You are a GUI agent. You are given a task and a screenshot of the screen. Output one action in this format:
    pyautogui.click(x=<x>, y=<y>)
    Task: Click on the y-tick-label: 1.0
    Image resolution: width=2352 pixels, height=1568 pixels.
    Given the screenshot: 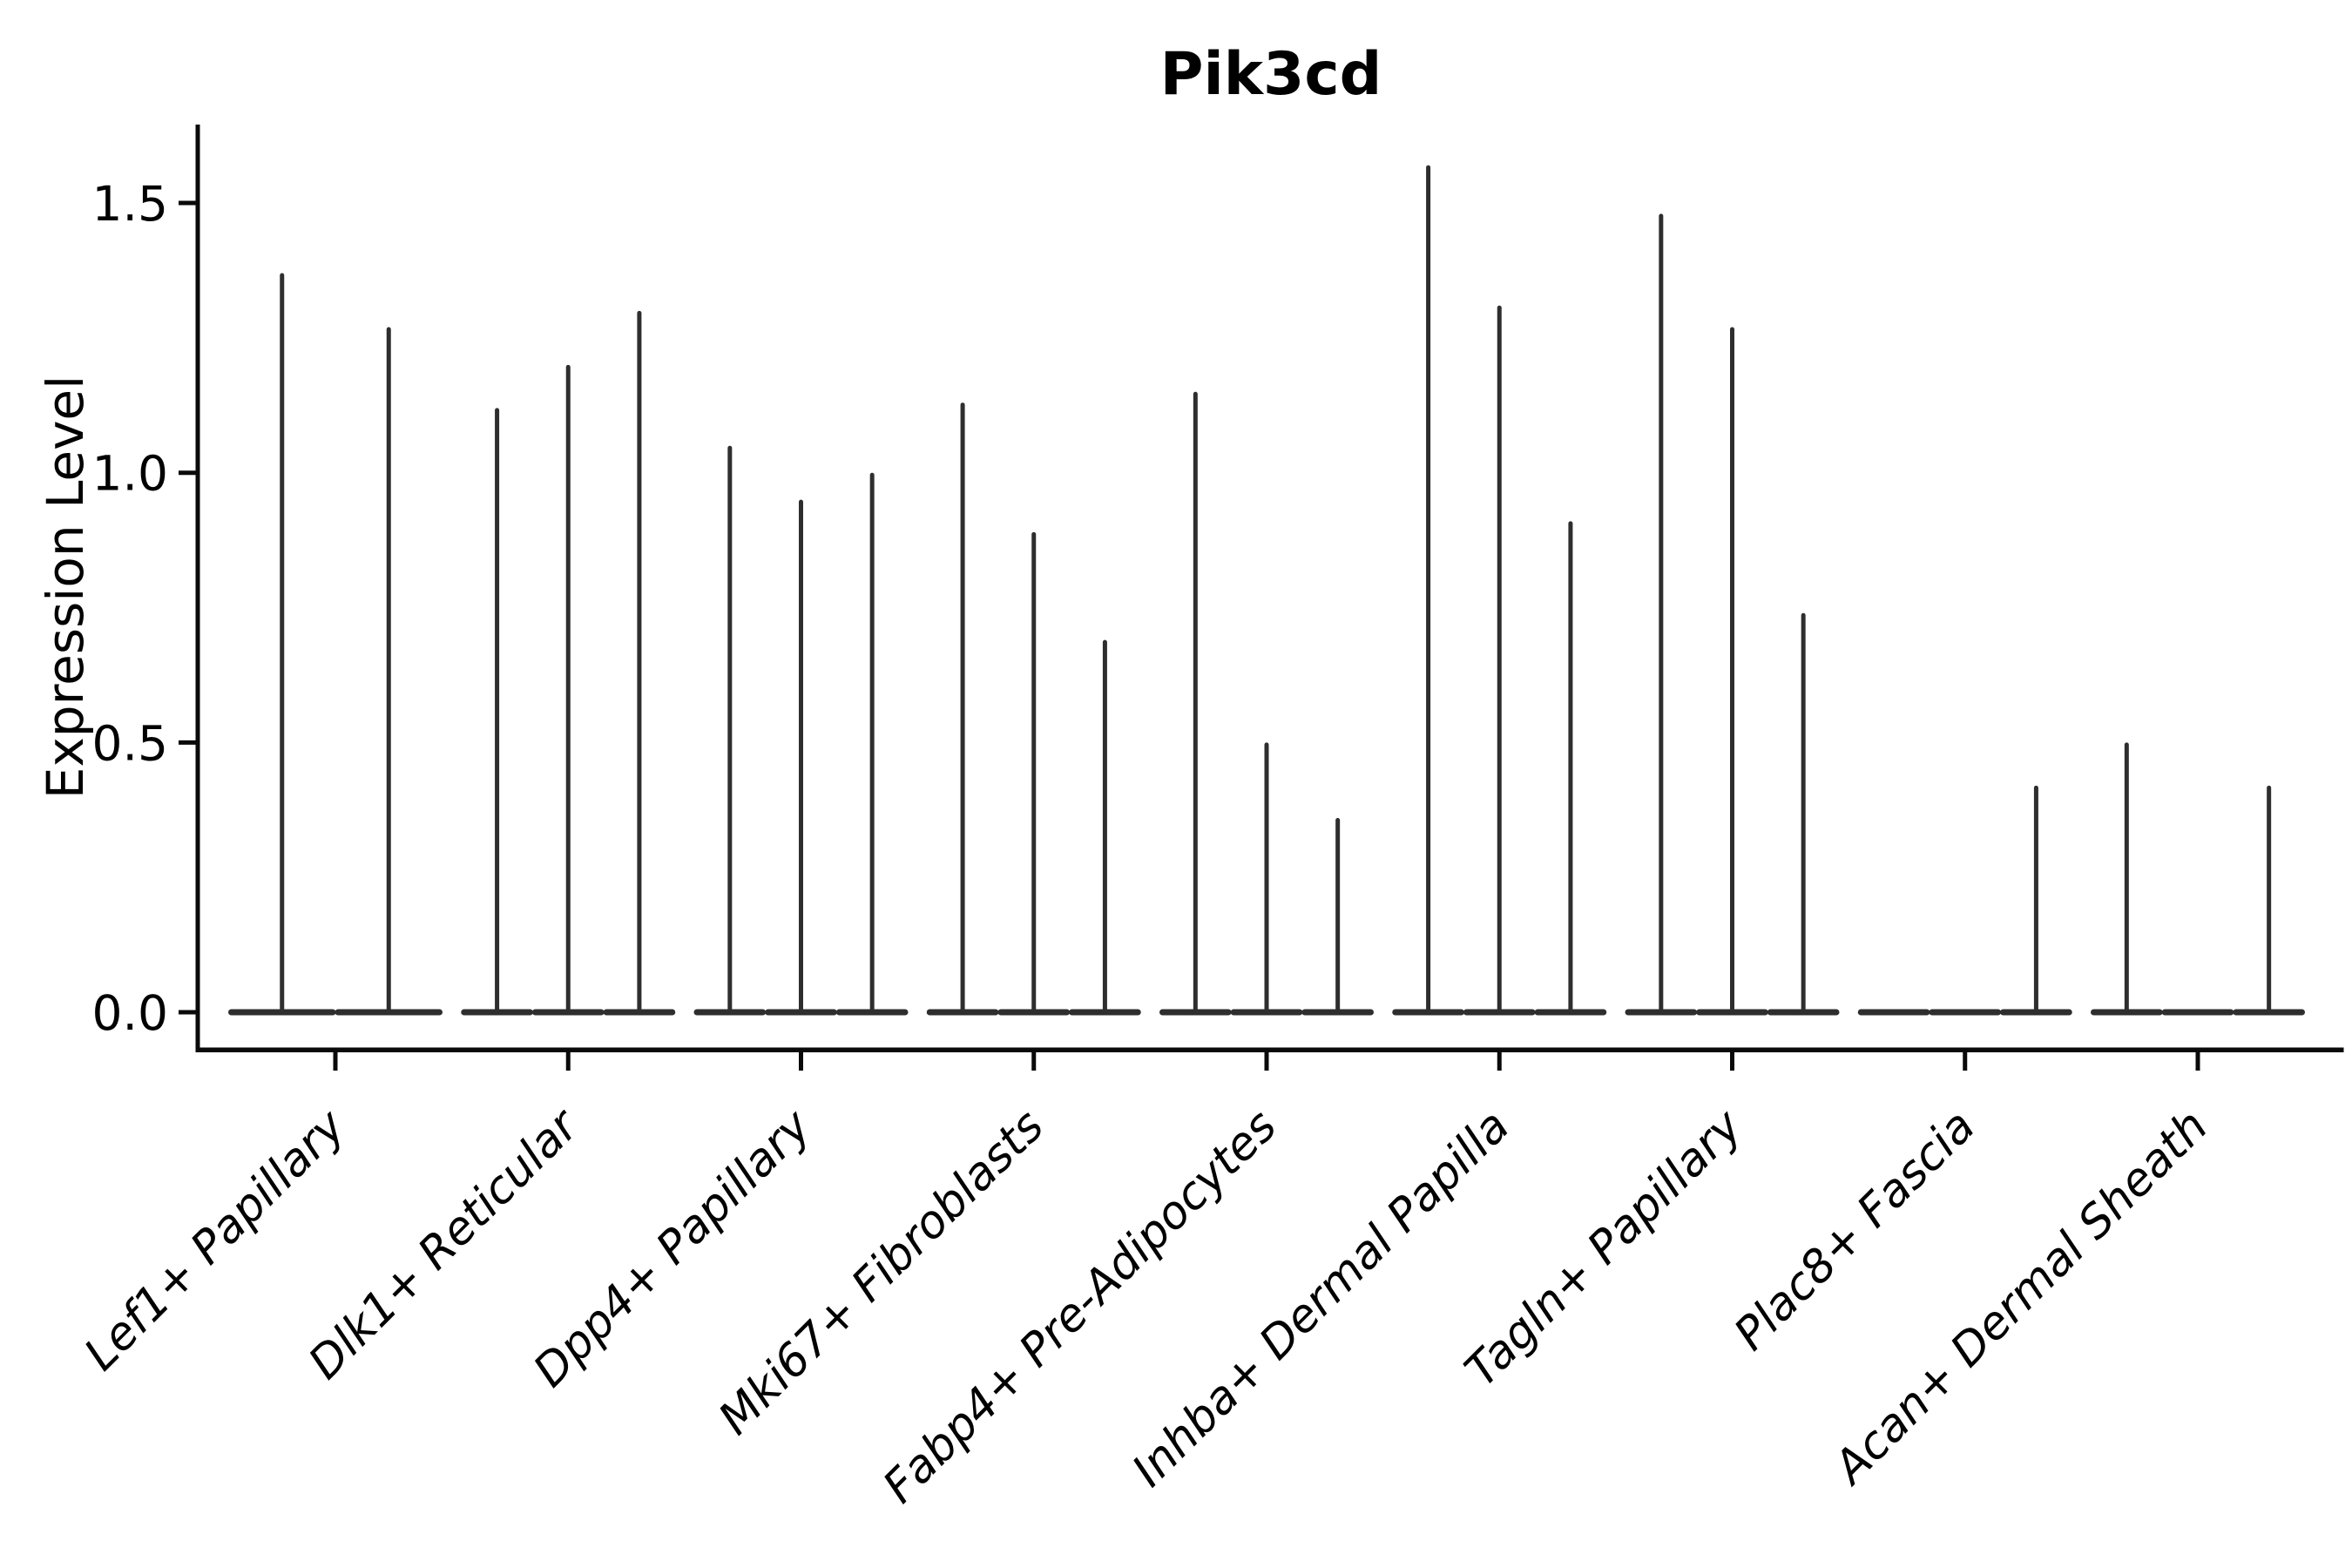 What is the action you would take?
    pyautogui.click(x=130, y=474)
    